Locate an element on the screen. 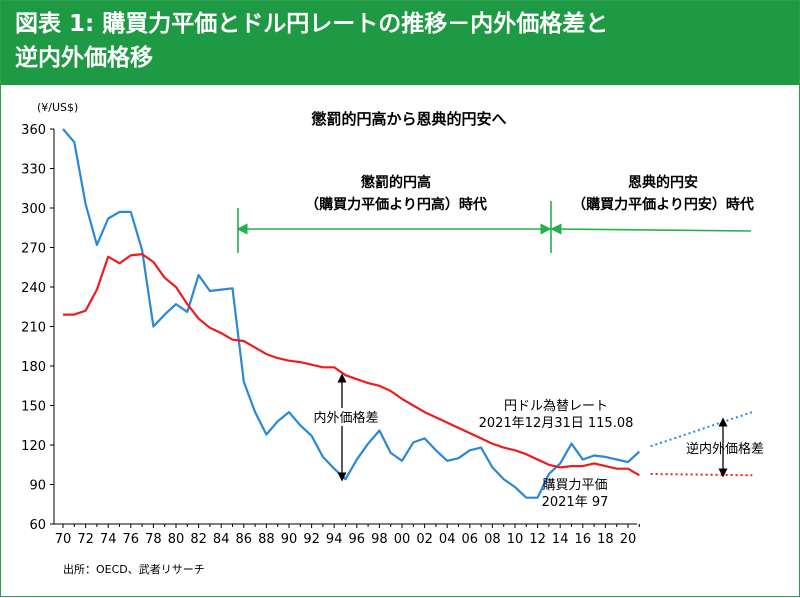 This screenshot has width=800, height=598. x-tick-label: 96 is located at coordinates (357, 539).